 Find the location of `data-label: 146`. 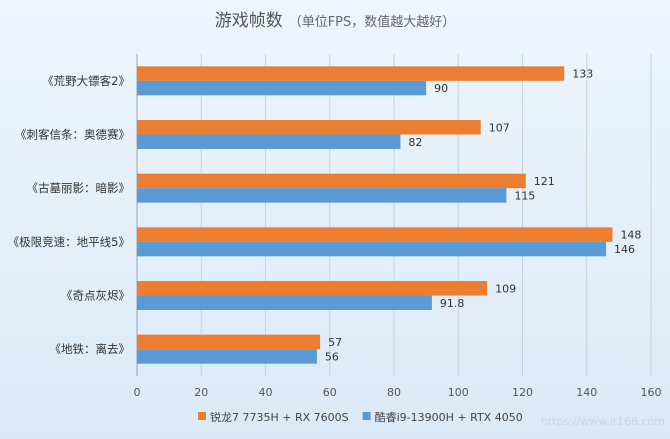

data-label: 146 is located at coordinates (624, 249).